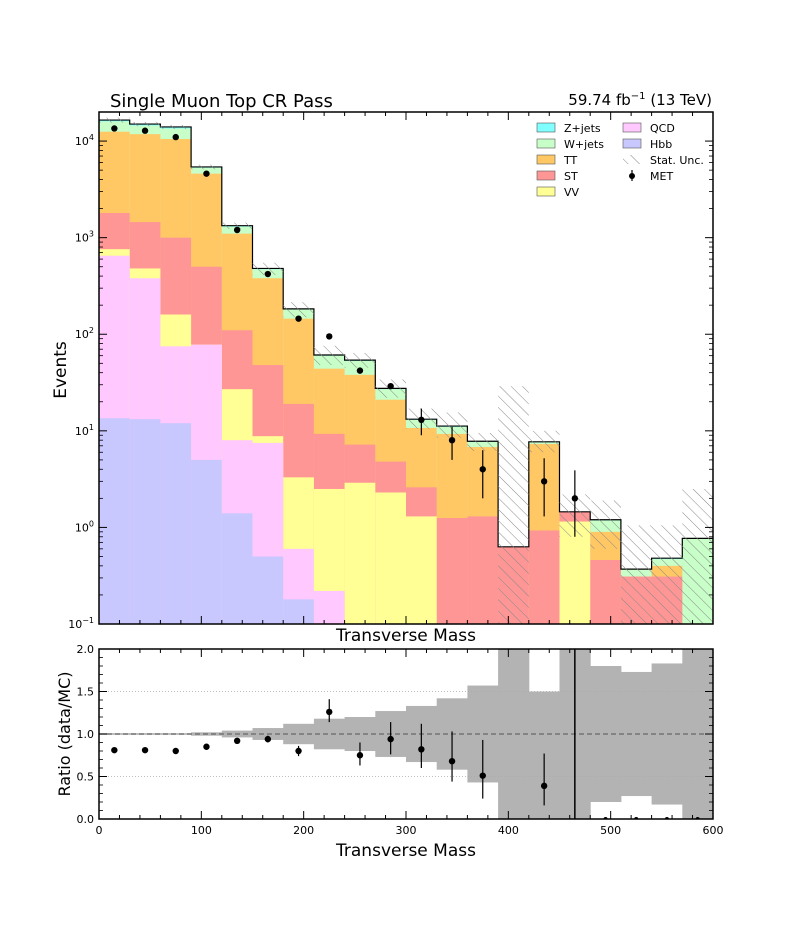  What do you see at coordinates (571, 176) in the screenshot?
I see `legend-label: ST` at bounding box center [571, 176].